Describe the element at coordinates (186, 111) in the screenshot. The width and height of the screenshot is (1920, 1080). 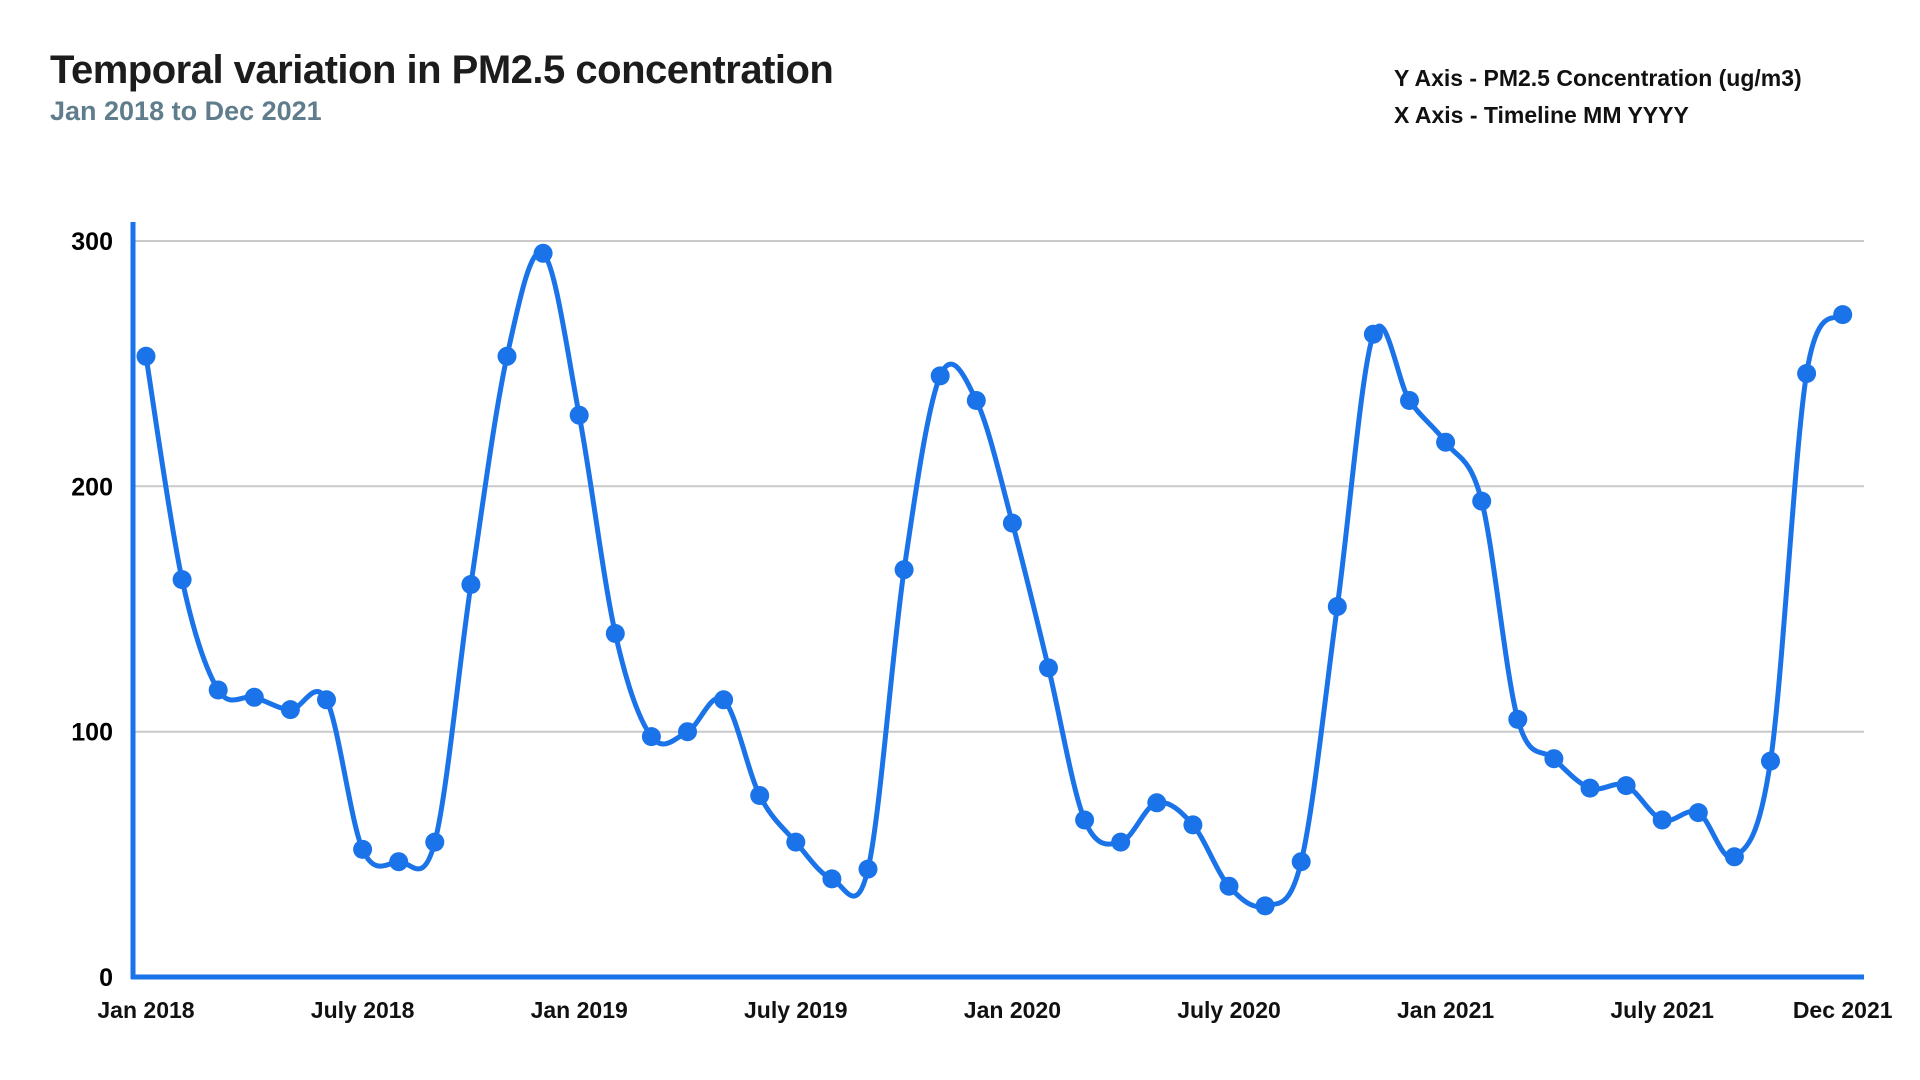
I see `chart-subtitle: Jan 2018 to Dec 2021` at that location.